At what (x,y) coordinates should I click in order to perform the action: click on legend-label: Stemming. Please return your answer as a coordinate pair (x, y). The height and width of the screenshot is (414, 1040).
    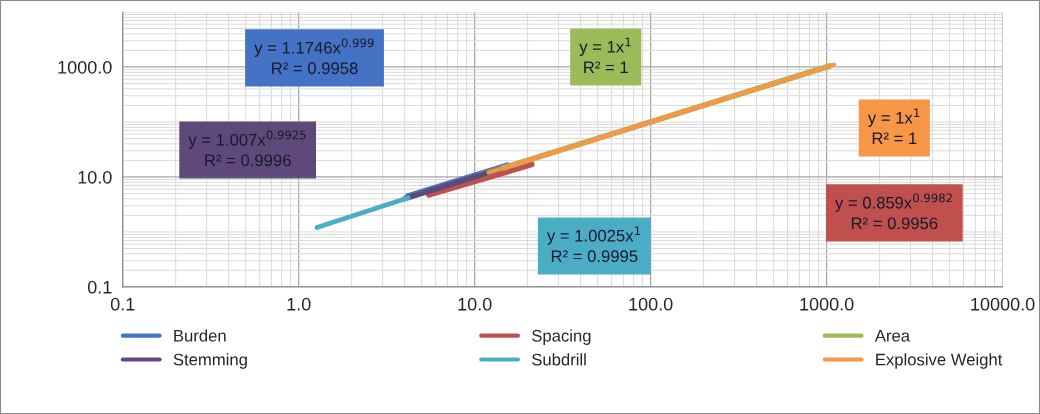
    Looking at the image, I should click on (210, 361).